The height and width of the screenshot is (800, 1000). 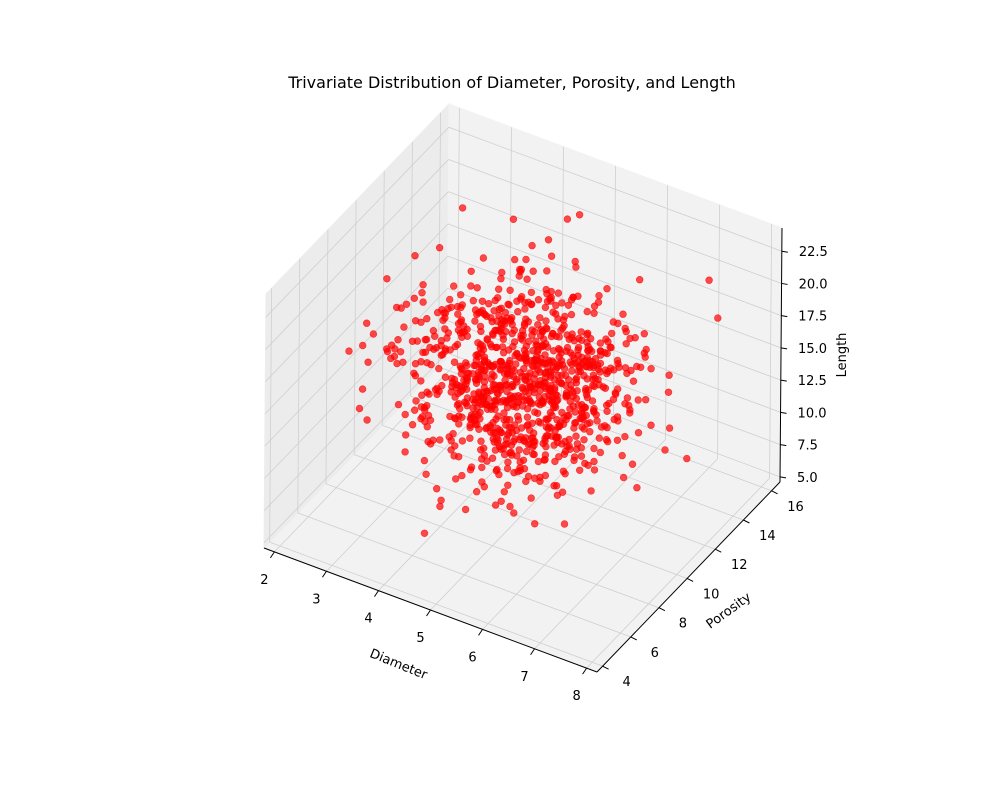 I want to click on z-tick-label: 12.5, so click(x=812, y=381).